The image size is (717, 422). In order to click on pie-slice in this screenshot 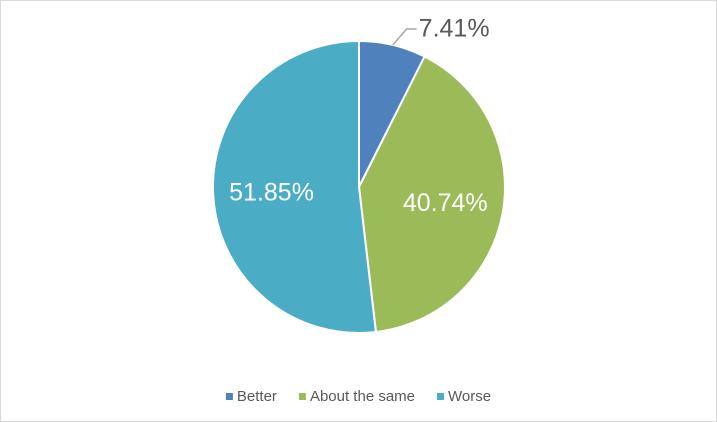, I will do `click(431, 194)`.